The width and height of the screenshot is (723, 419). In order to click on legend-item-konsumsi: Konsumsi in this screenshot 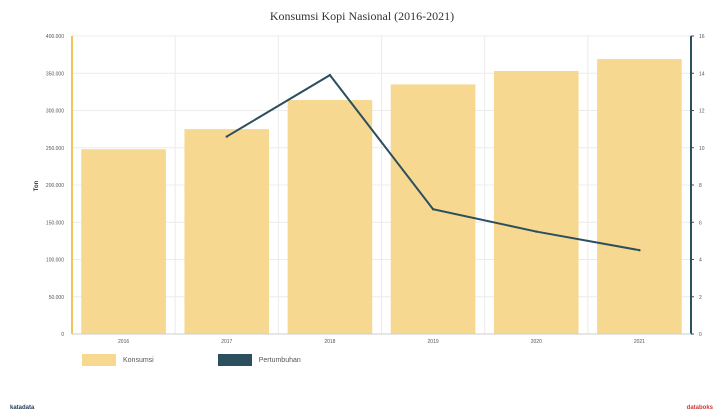, I will do `click(118, 360)`.